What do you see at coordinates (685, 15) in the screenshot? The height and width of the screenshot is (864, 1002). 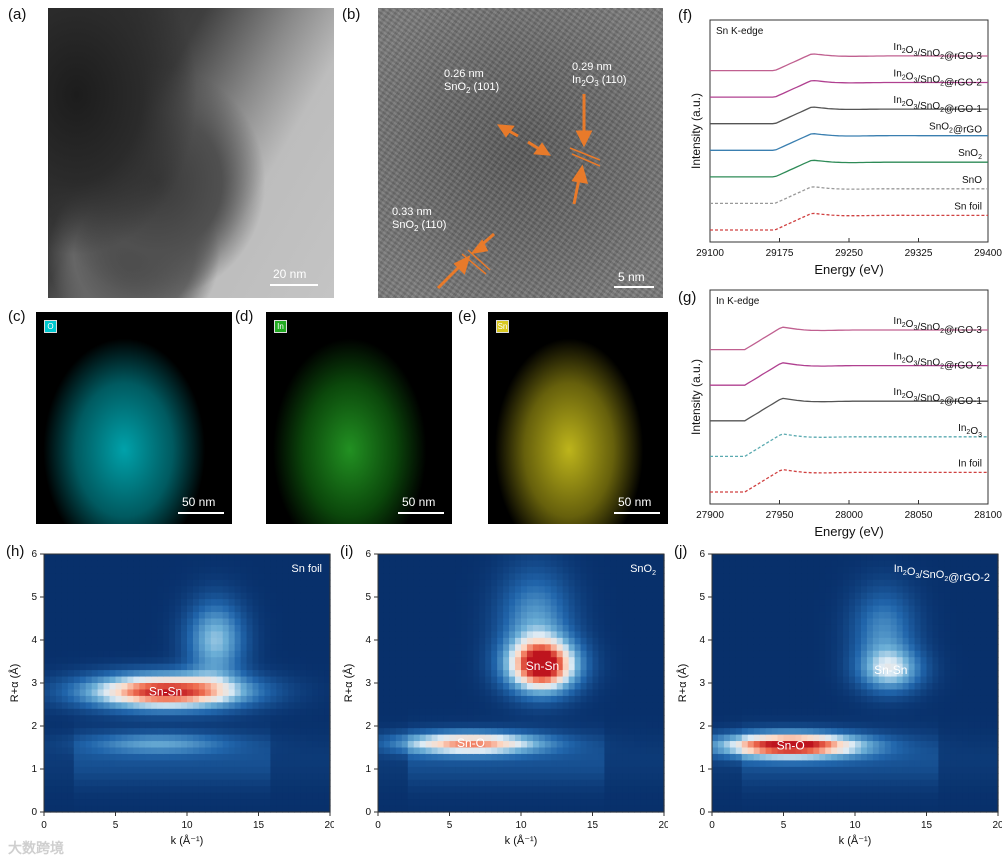 I see `panel-letter-f: (f)` at bounding box center [685, 15].